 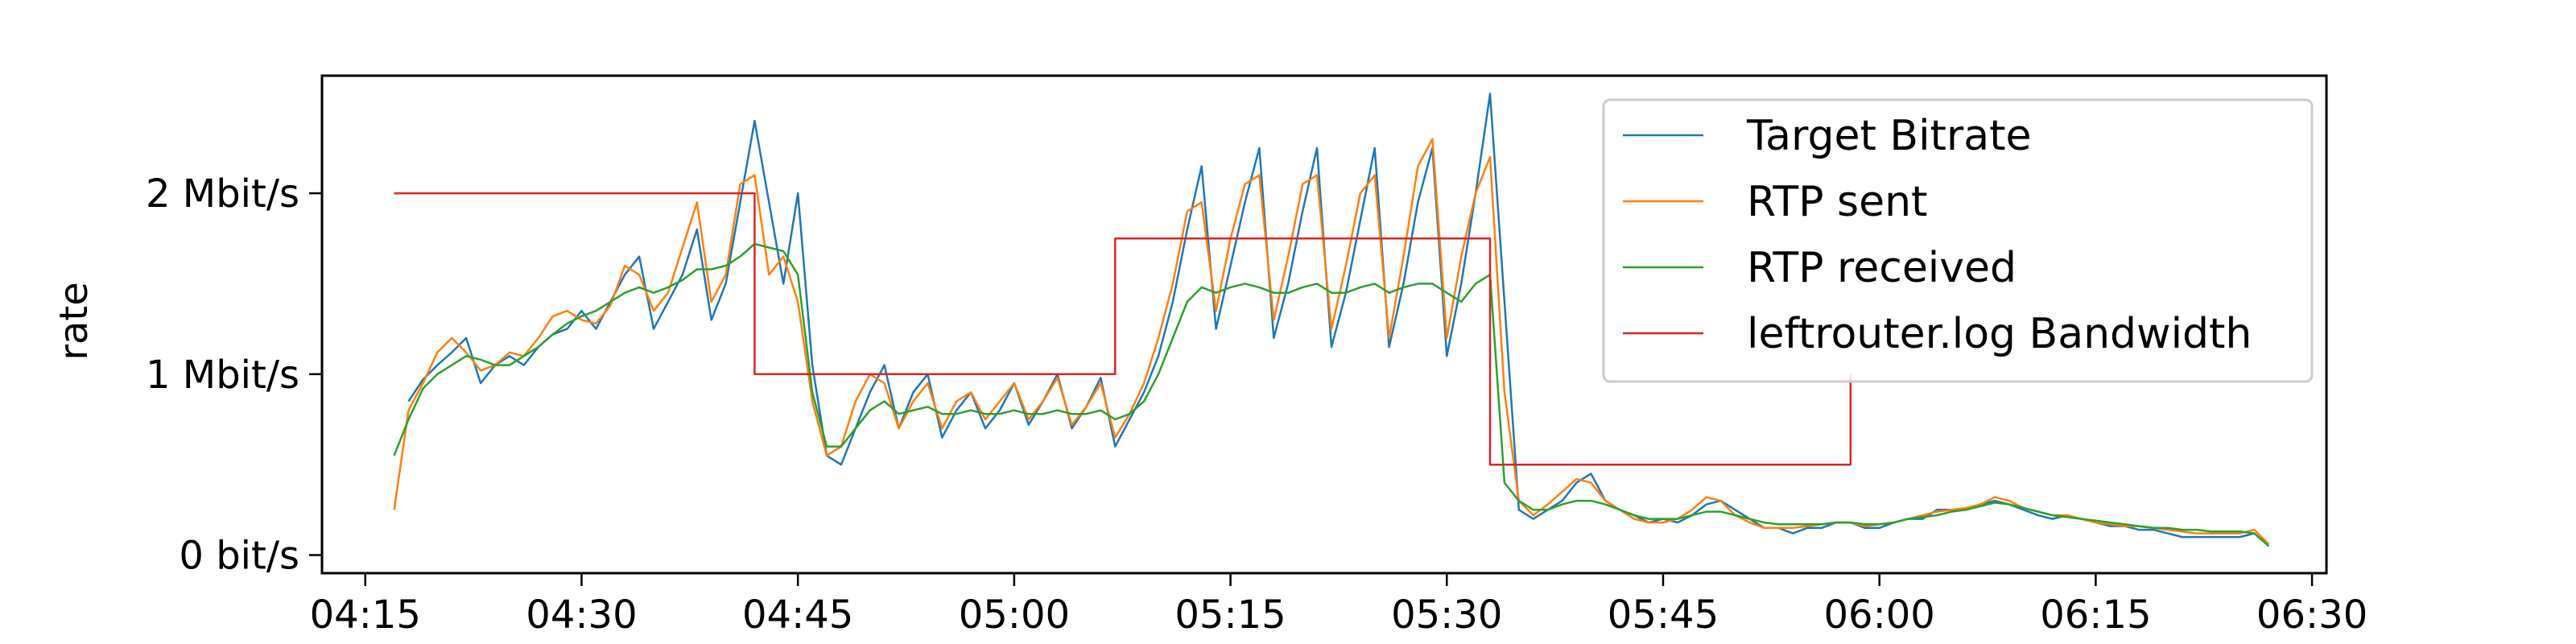 I want to click on y-tick-label: 2 Mbit/s, so click(x=222, y=194).